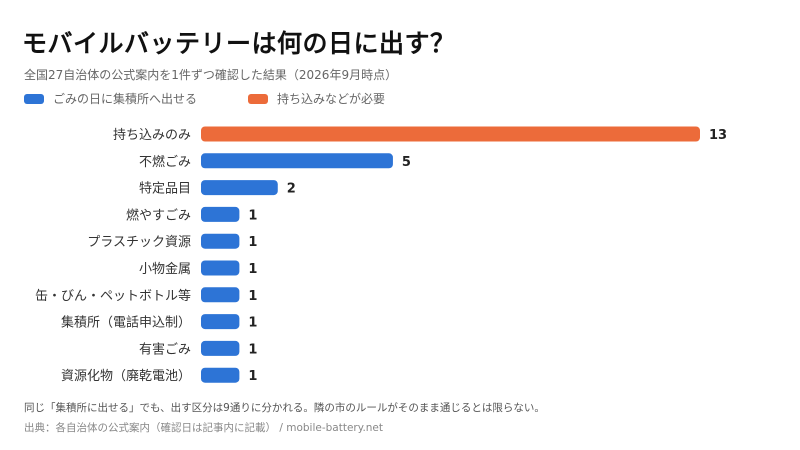 The height and width of the screenshot is (450, 800). I want to click on category-label: 集積所（電話申込制）, so click(126, 323).